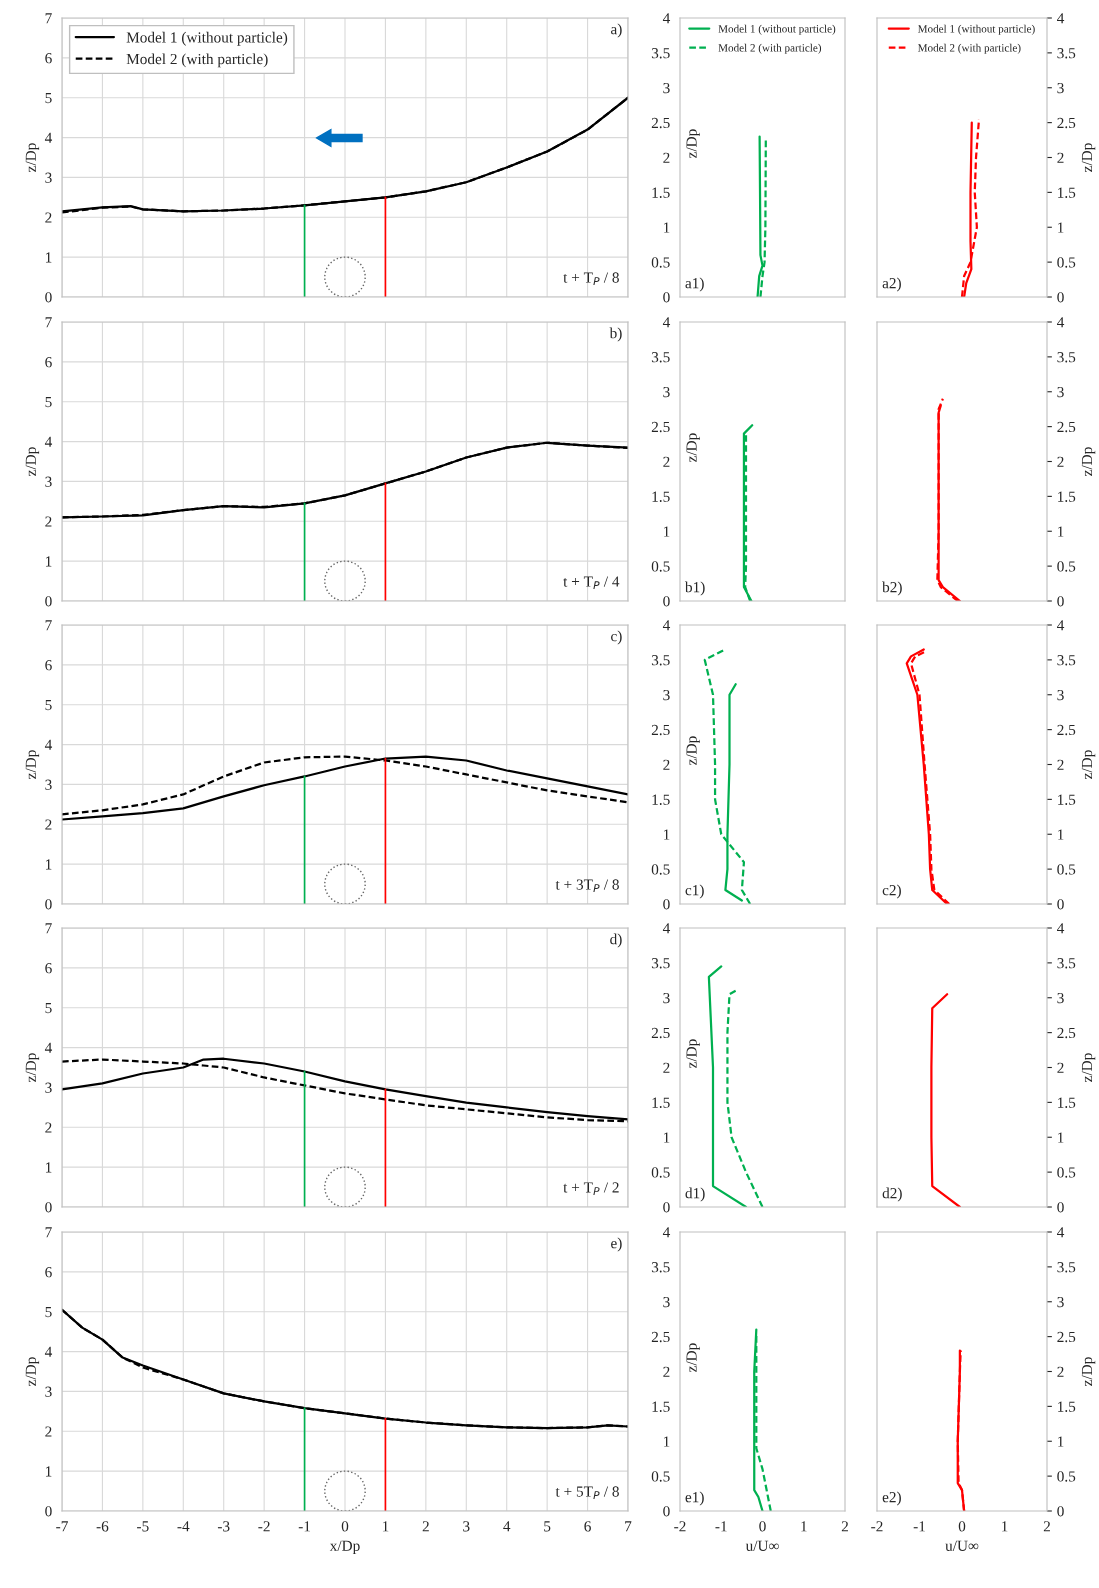 The width and height of the screenshot is (1099, 1588). What do you see at coordinates (891, 891) in the screenshot?
I see `annotation: c2)` at bounding box center [891, 891].